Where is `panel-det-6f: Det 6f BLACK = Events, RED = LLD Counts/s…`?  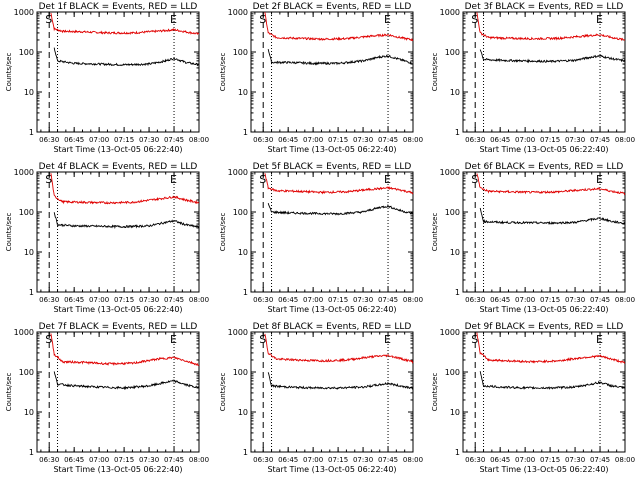
panel-det-6f: Det 6f BLACK = Events, RED = LLD Counts/s… is located at coordinates (533, 238).